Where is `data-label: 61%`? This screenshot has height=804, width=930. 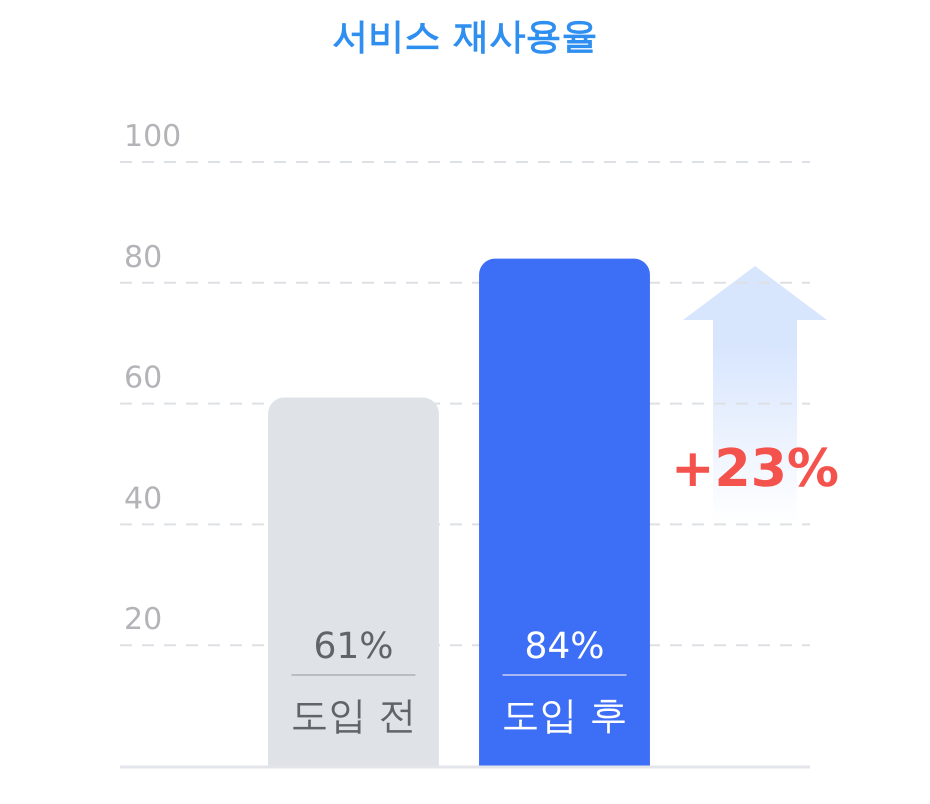 data-label: 61% is located at coordinates (353, 646).